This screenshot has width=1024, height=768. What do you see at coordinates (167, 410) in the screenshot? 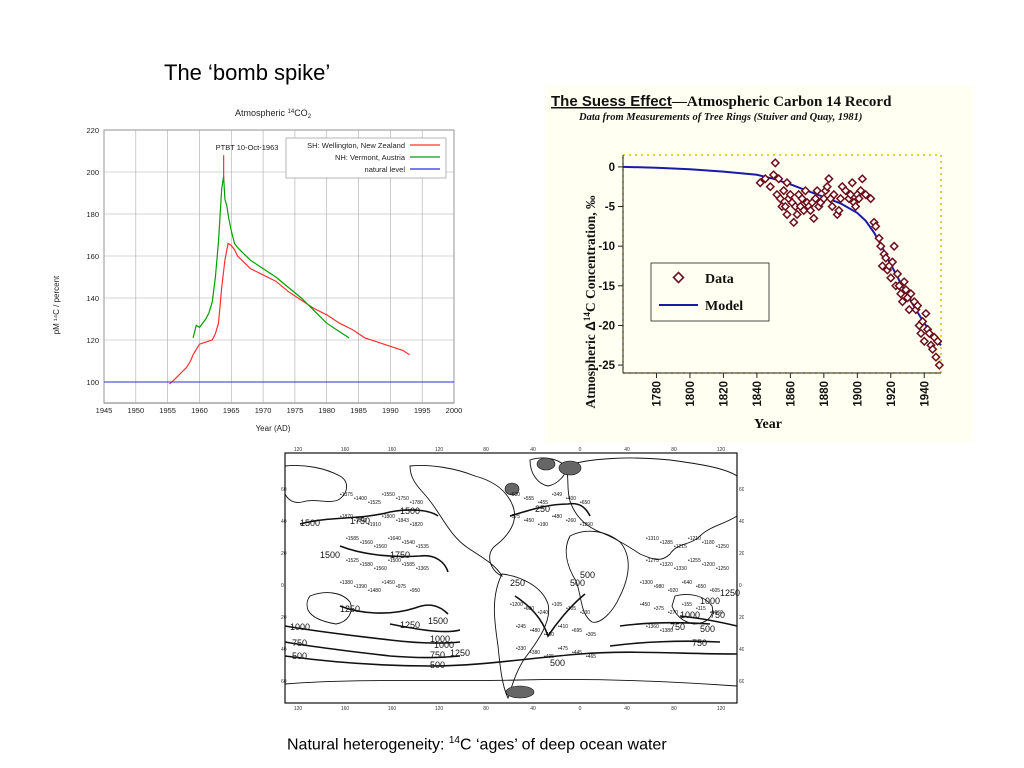
I see `bomb-x-tick-label: 1955` at bounding box center [167, 410].